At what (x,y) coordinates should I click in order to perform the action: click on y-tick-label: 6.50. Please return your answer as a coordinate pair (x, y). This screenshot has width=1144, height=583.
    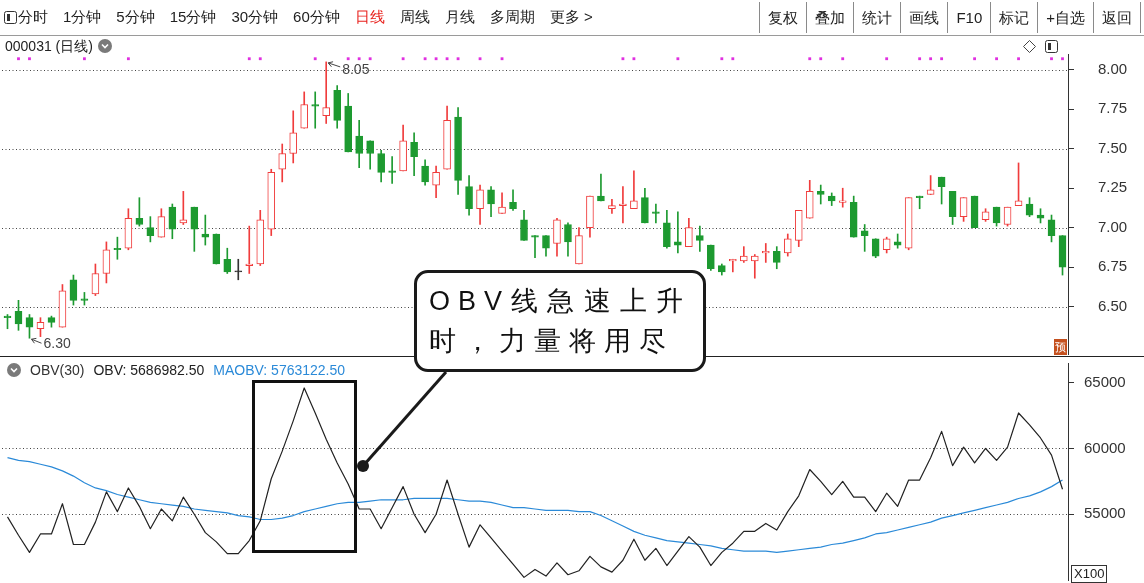
    Looking at the image, I should click on (1113, 305).